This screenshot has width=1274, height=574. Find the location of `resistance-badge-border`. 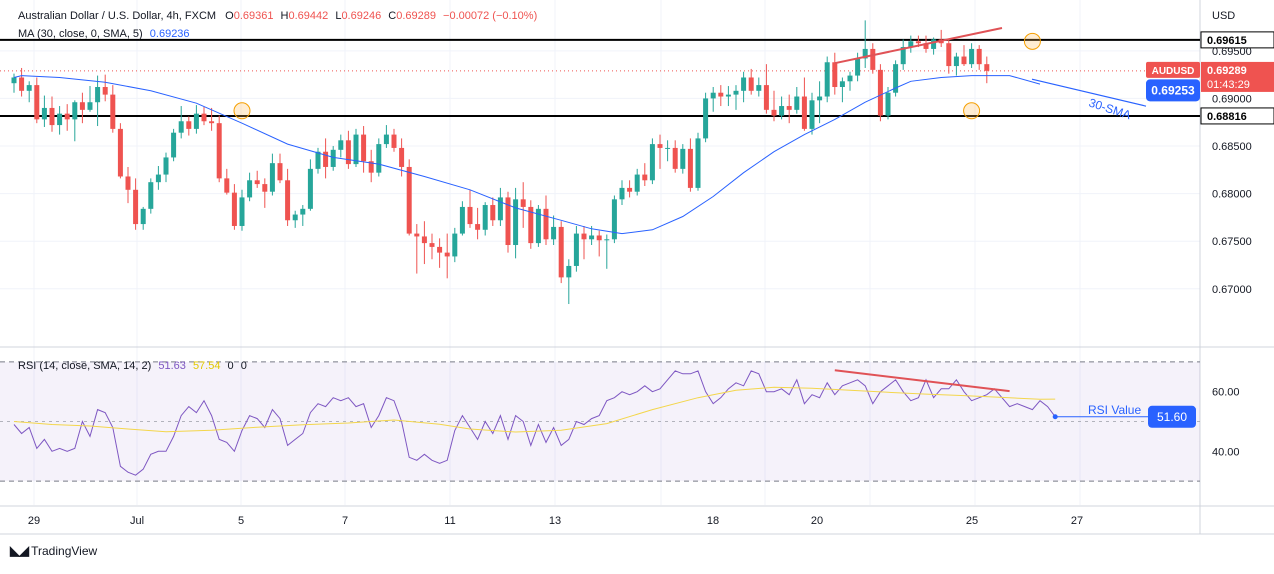

resistance-badge-border is located at coordinates (1237, 40).